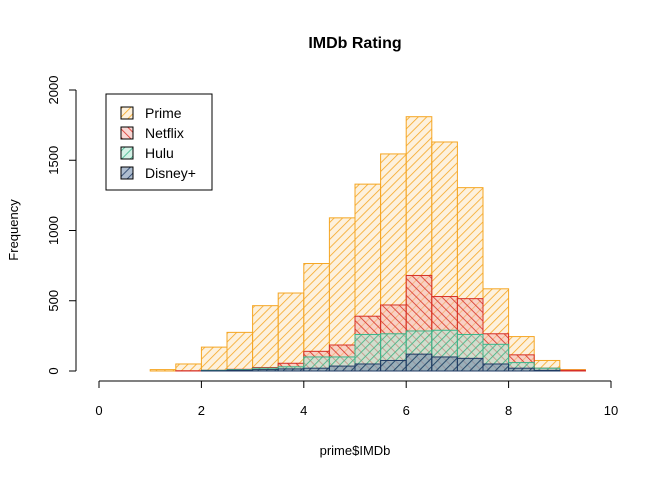  Describe the element at coordinates (98, 410) in the screenshot. I see `x-tick-label: 0` at that location.